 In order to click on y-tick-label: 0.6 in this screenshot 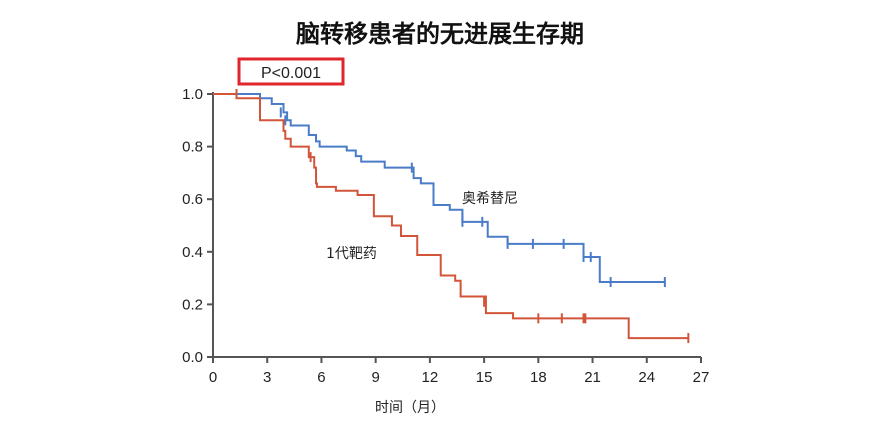, I will do `click(192, 199)`.